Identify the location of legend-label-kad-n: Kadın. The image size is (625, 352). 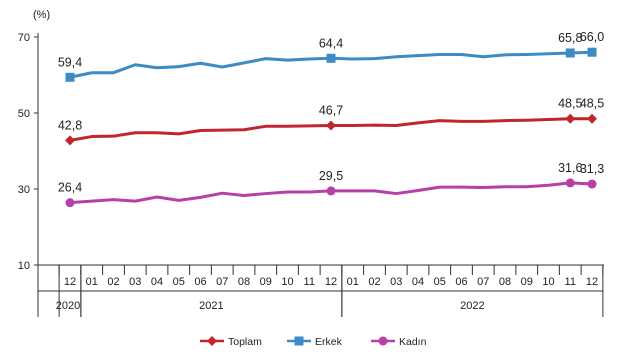
(413, 342).